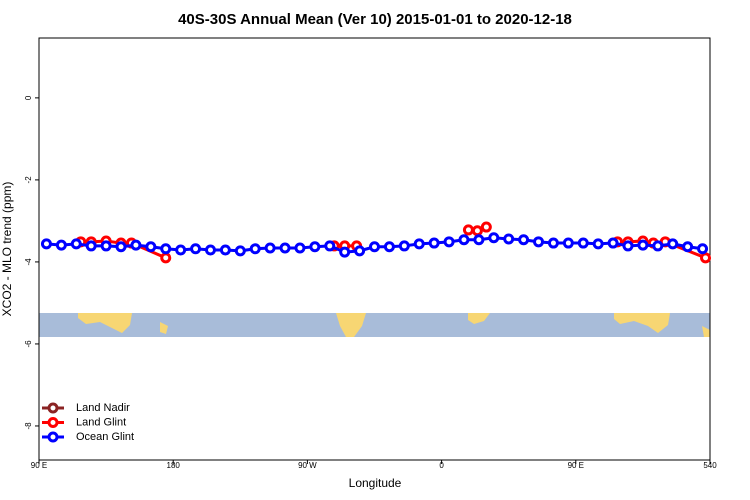 The width and height of the screenshot is (750, 500). I want to click on y-tick-label: -2, so click(28, 180).